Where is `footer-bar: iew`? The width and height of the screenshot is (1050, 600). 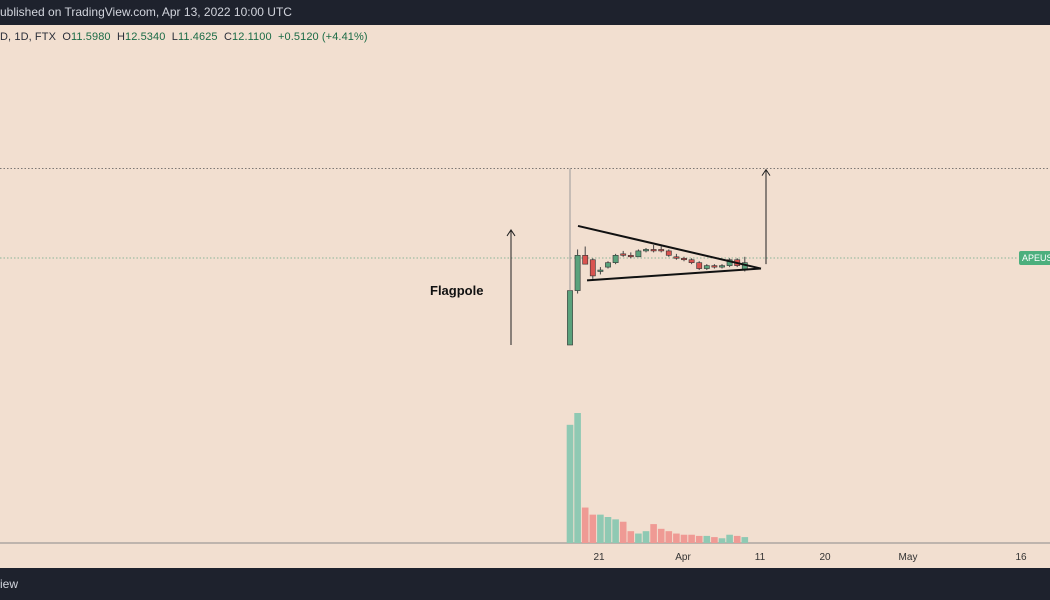
footer-bar: iew is located at coordinates (525, 584).